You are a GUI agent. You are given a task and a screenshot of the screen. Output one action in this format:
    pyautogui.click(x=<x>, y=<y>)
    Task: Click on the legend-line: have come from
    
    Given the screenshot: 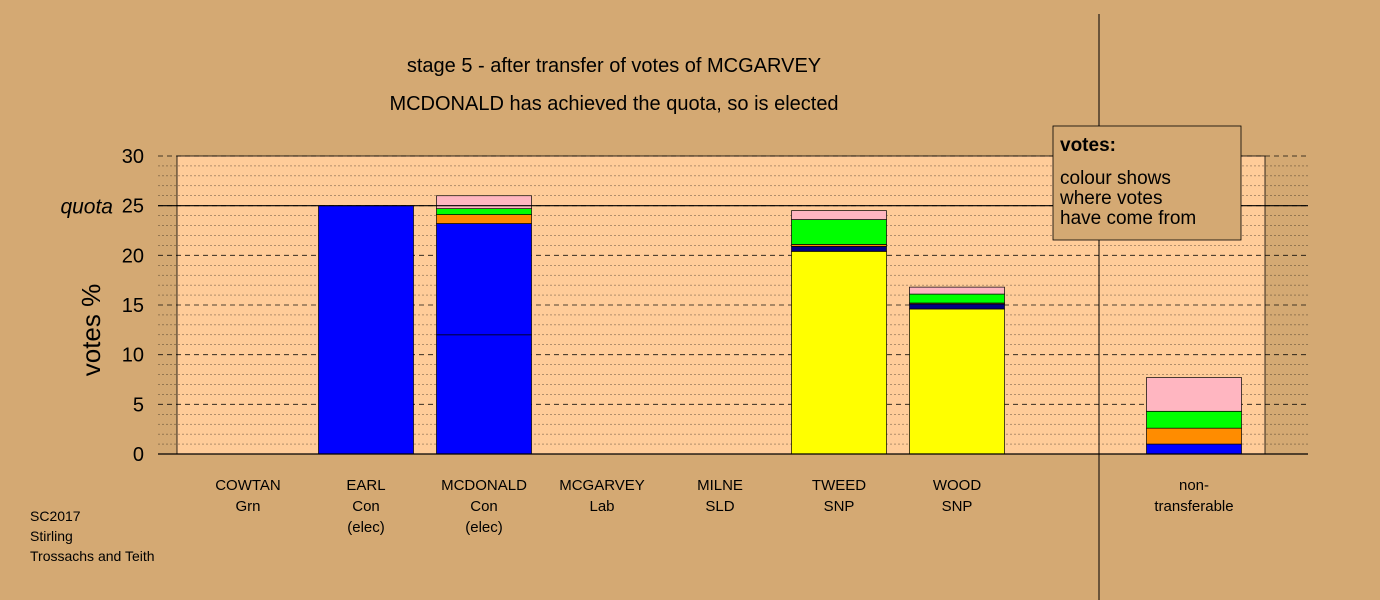 What is the action you would take?
    pyautogui.click(x=1128, y=218)
    